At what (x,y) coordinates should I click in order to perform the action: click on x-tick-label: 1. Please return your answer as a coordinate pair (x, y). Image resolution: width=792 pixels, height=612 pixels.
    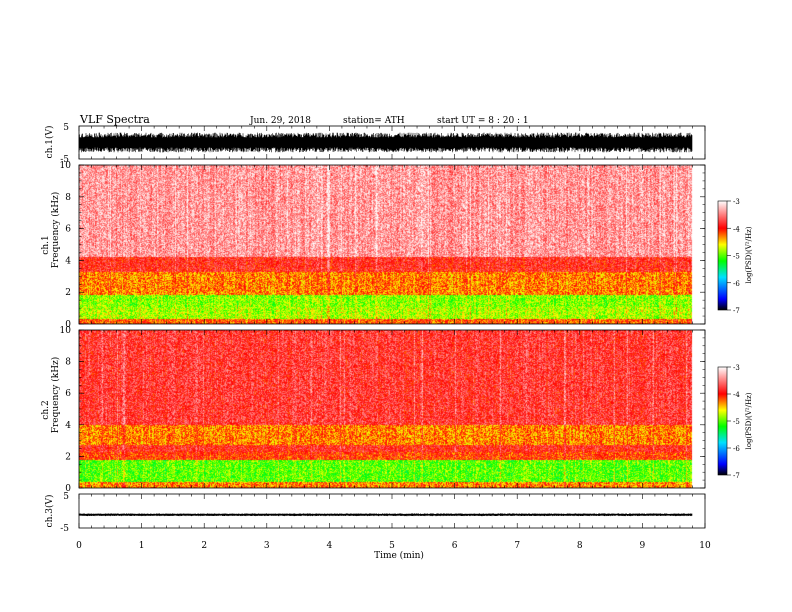
    Looking at the image, I should click on (142, 546).